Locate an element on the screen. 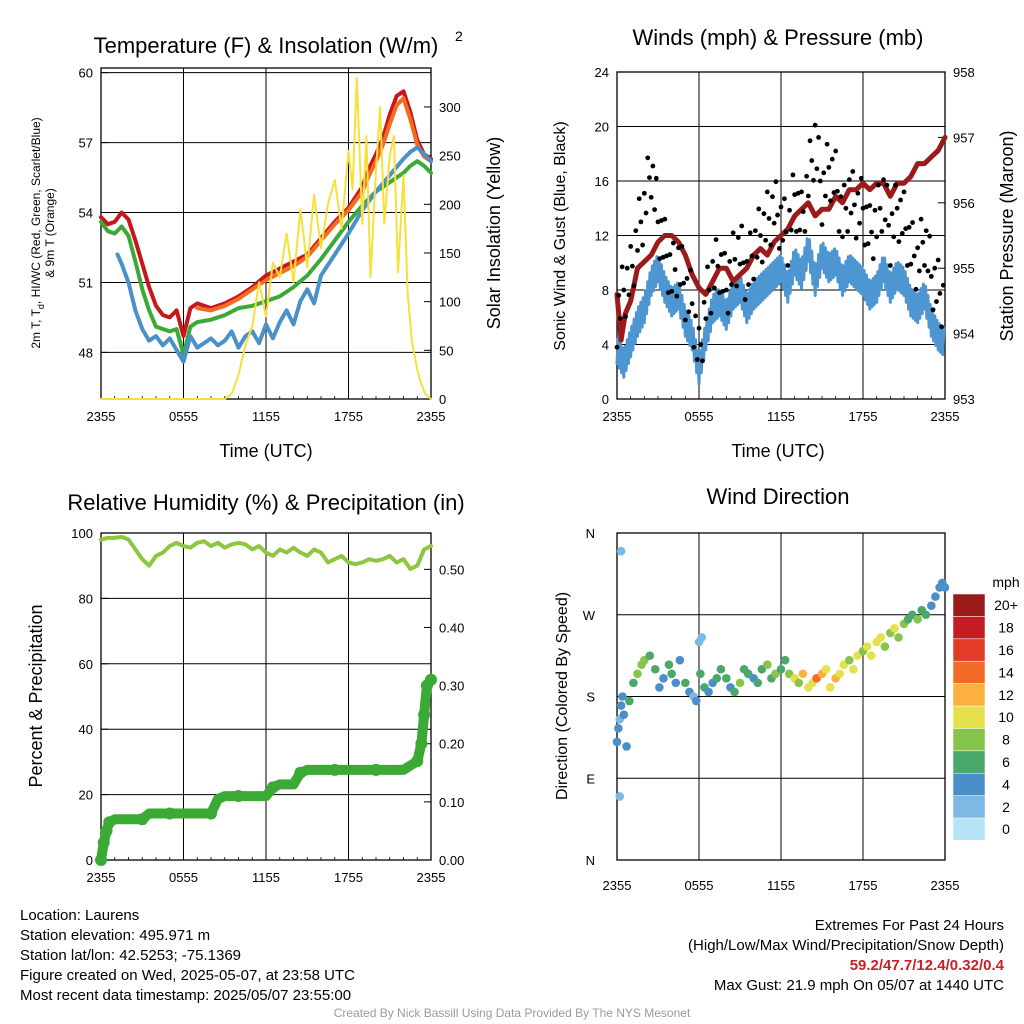 The width and height of the screenshot is (1024, 1024). temp-y-tick-label: 57 is located at coordinates (86, 143).